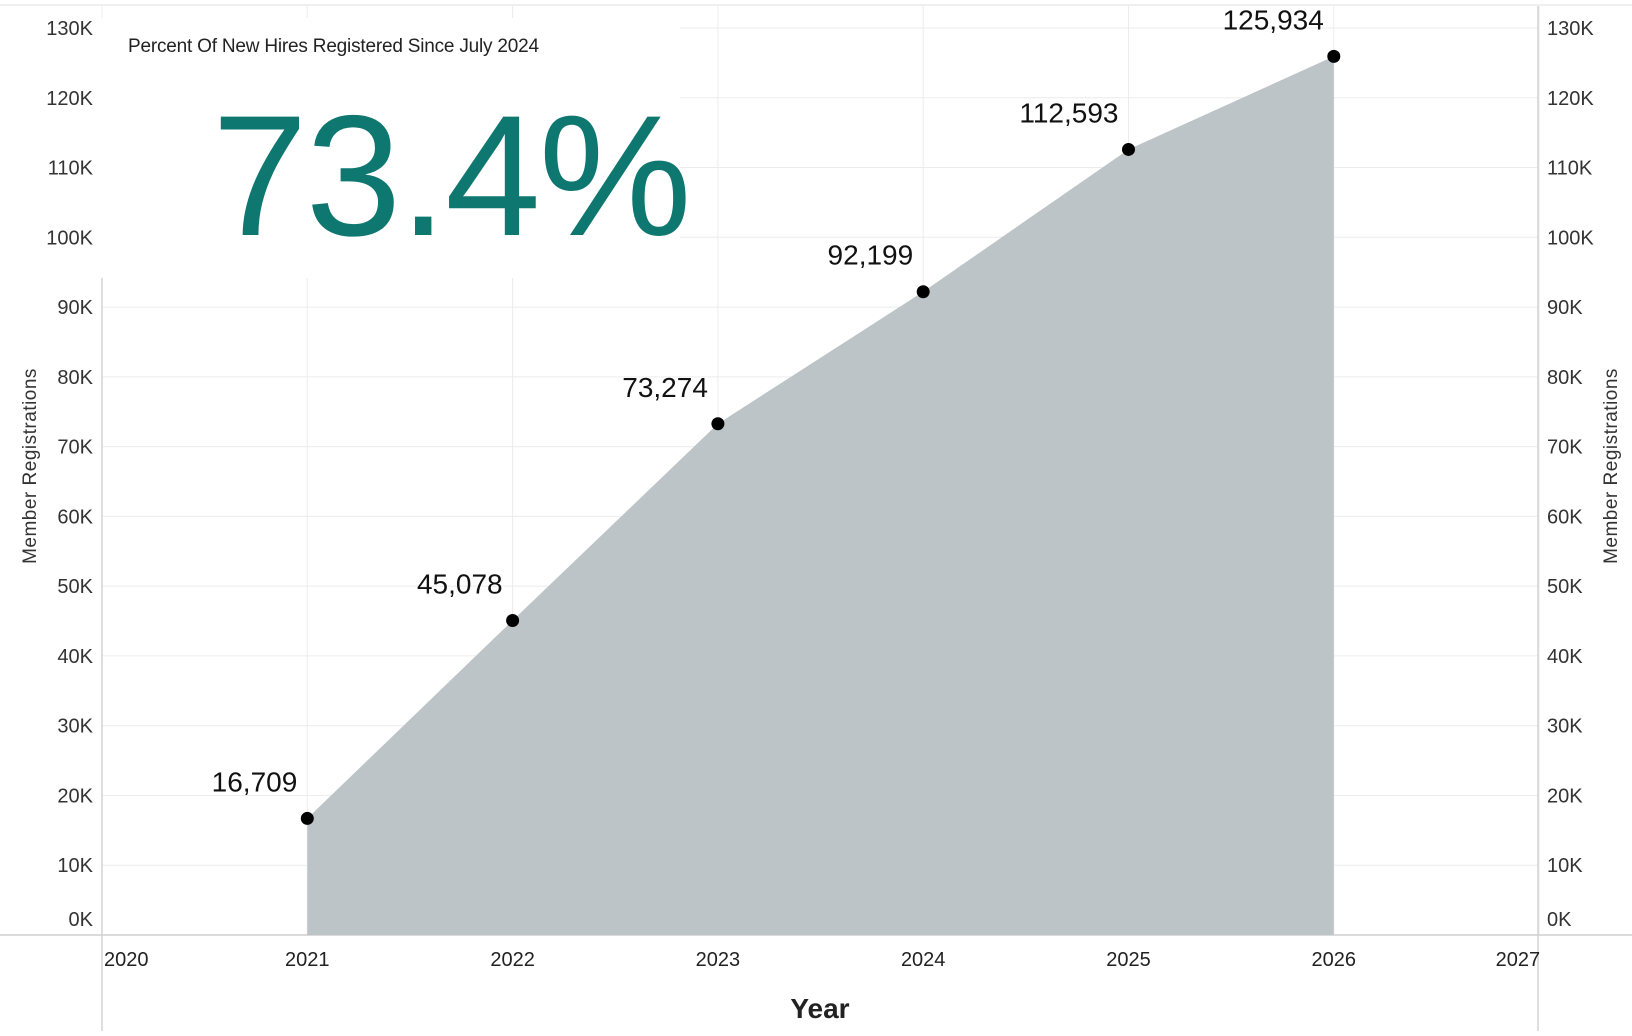 The width and height of the screenshot is (1632, 1036). I want to click on y-tick-label-right: 110K, so click(1570, 169).